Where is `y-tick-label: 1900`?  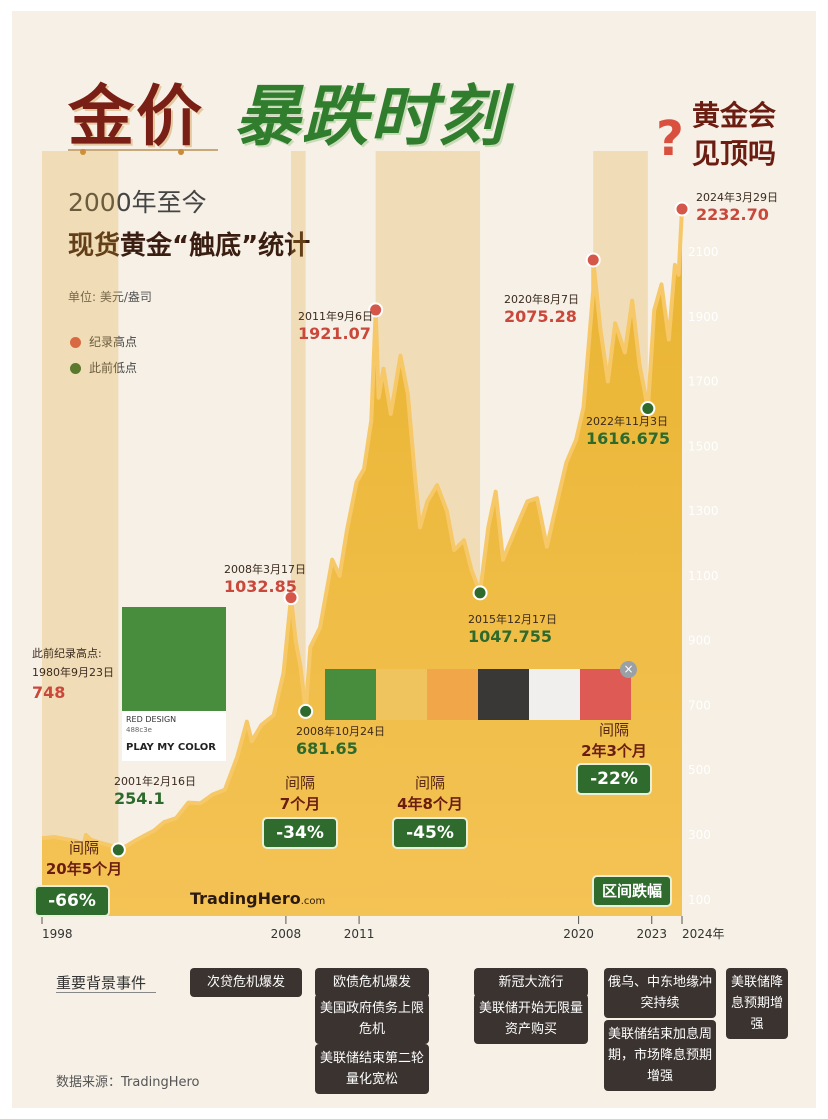 y-tick-label: 1900 is located at coordinates (703, 317).